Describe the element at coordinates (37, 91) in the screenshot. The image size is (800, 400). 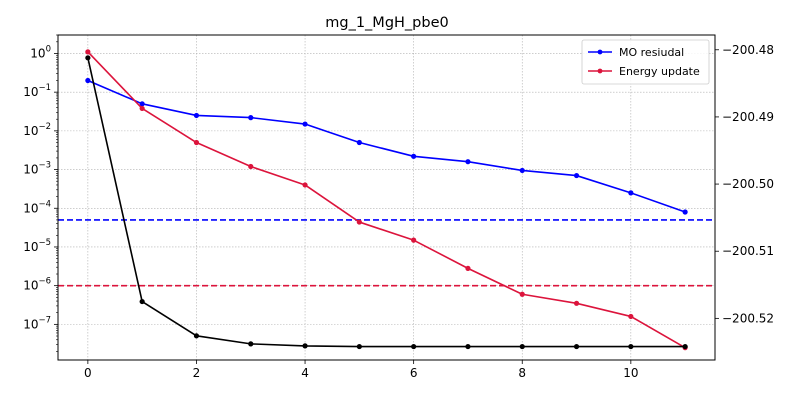
I see `left-y-tick-label: 10⁻¹` at that location.